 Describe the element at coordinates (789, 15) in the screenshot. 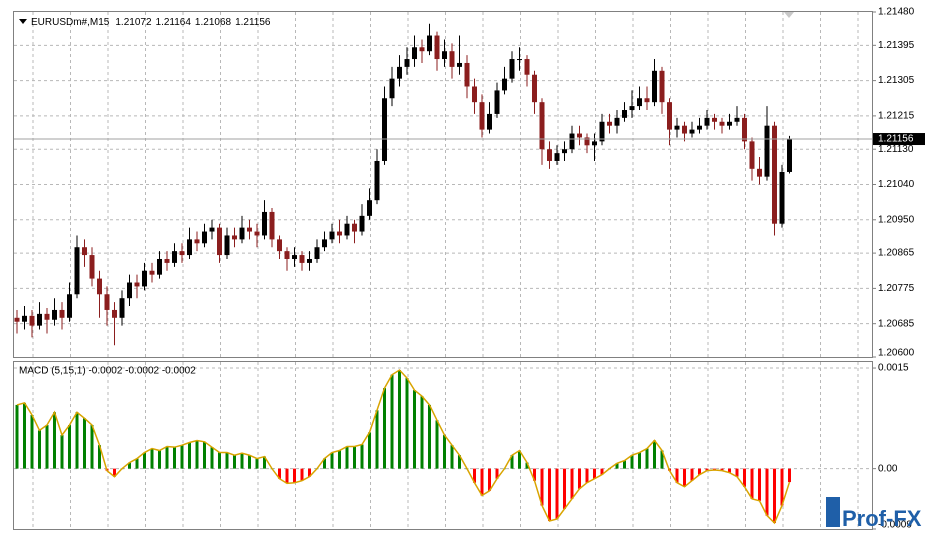

I see `shift-marker` at that location.